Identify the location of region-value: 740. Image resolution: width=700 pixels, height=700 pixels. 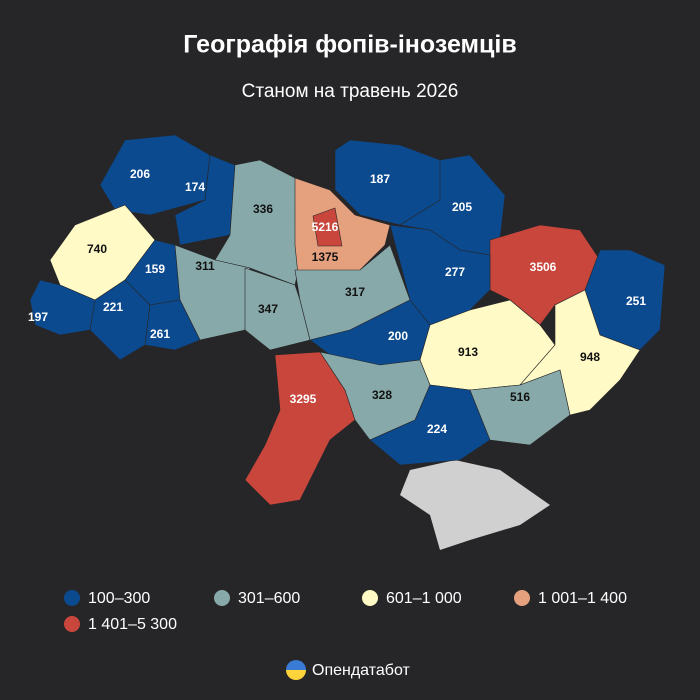
(97, 249).